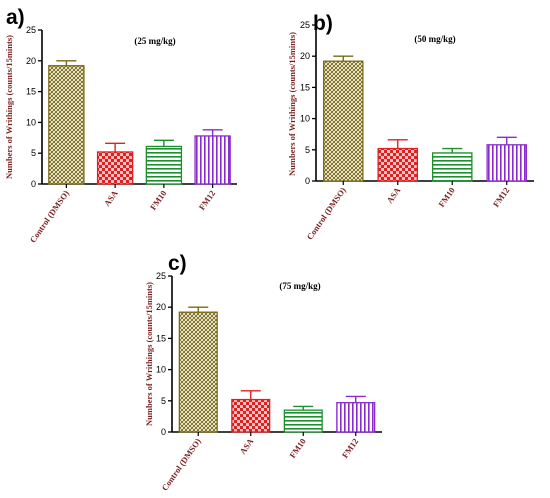 The image size is (550, 498). I want to click on panel-letter: c), so click(177, 263).